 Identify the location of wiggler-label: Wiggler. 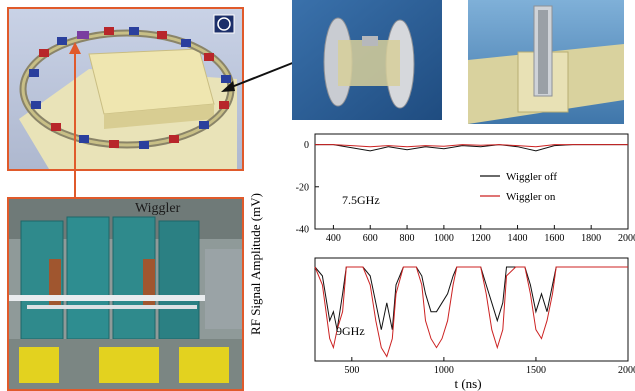
(158, 208).